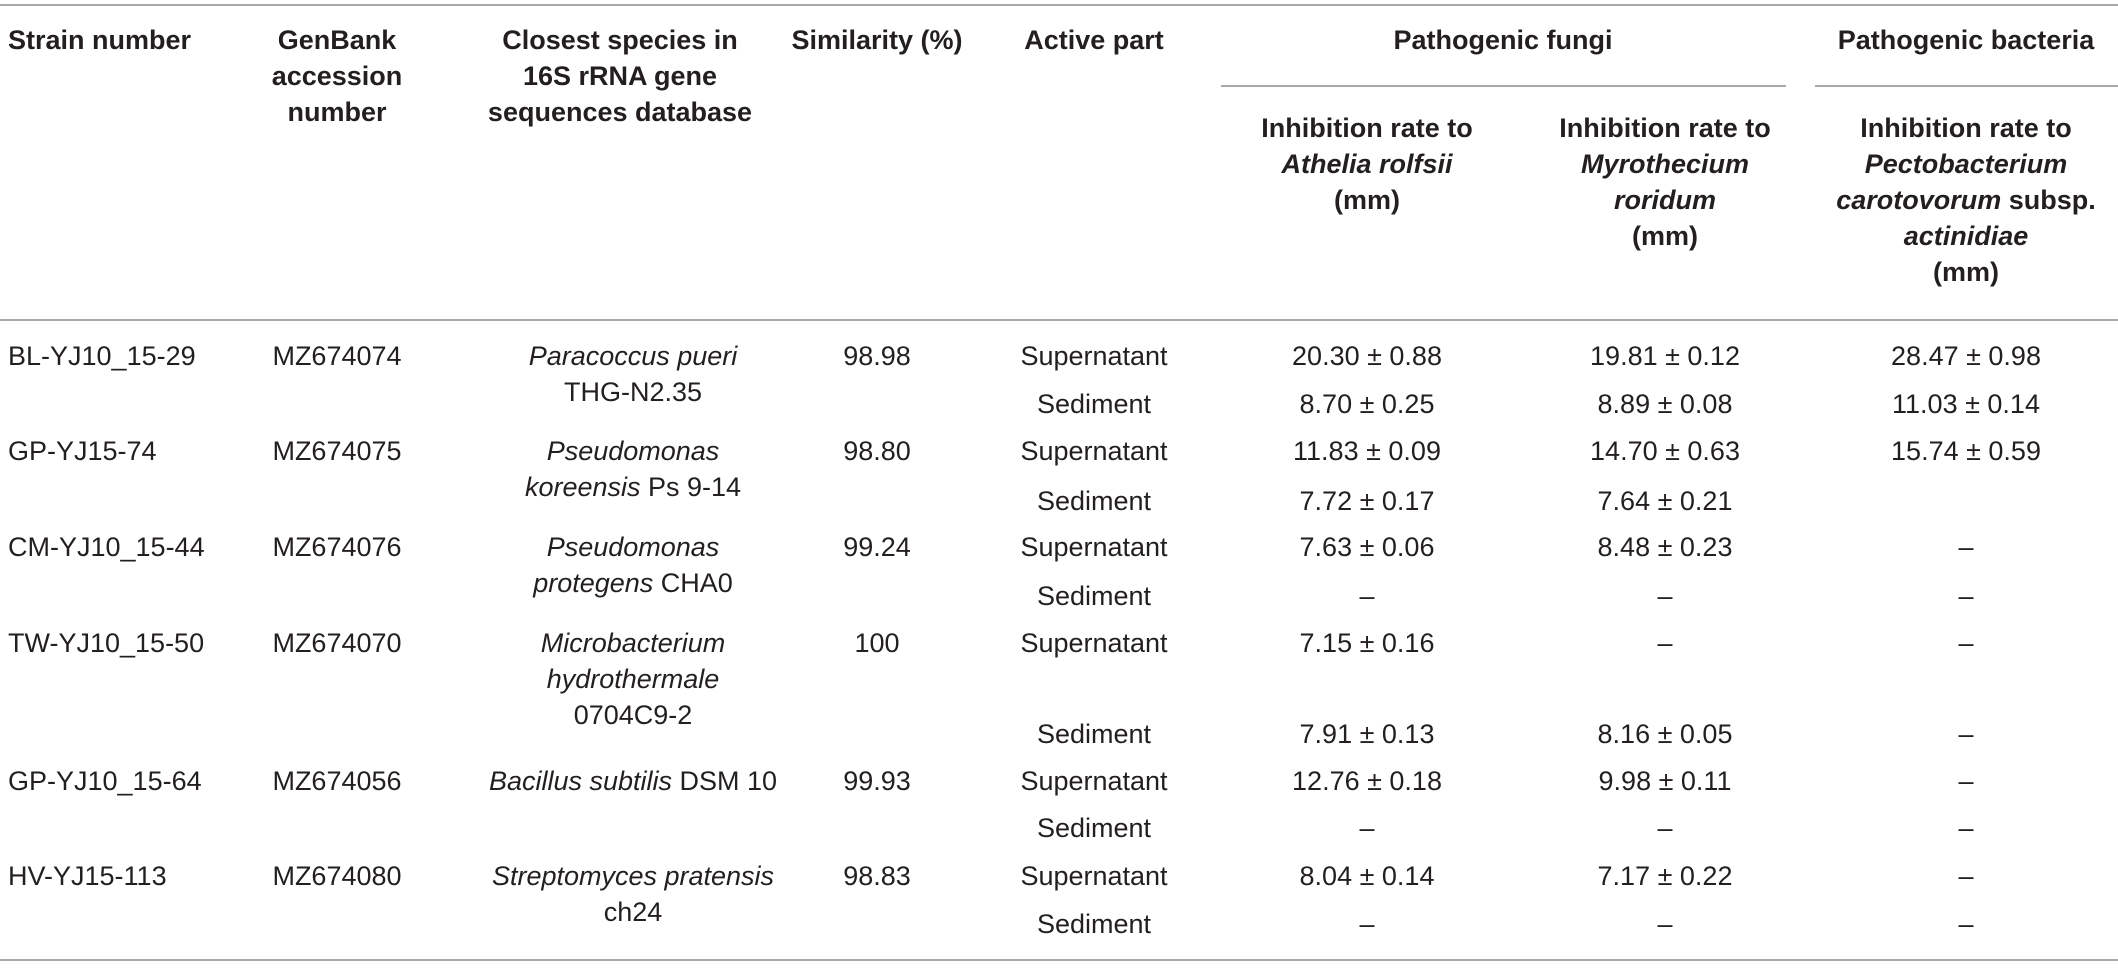 This screenshot has height=968, width=2118. I want to click on species-cell: Microbacterium hydrothermale 0704C9-2, so click(633, 679).